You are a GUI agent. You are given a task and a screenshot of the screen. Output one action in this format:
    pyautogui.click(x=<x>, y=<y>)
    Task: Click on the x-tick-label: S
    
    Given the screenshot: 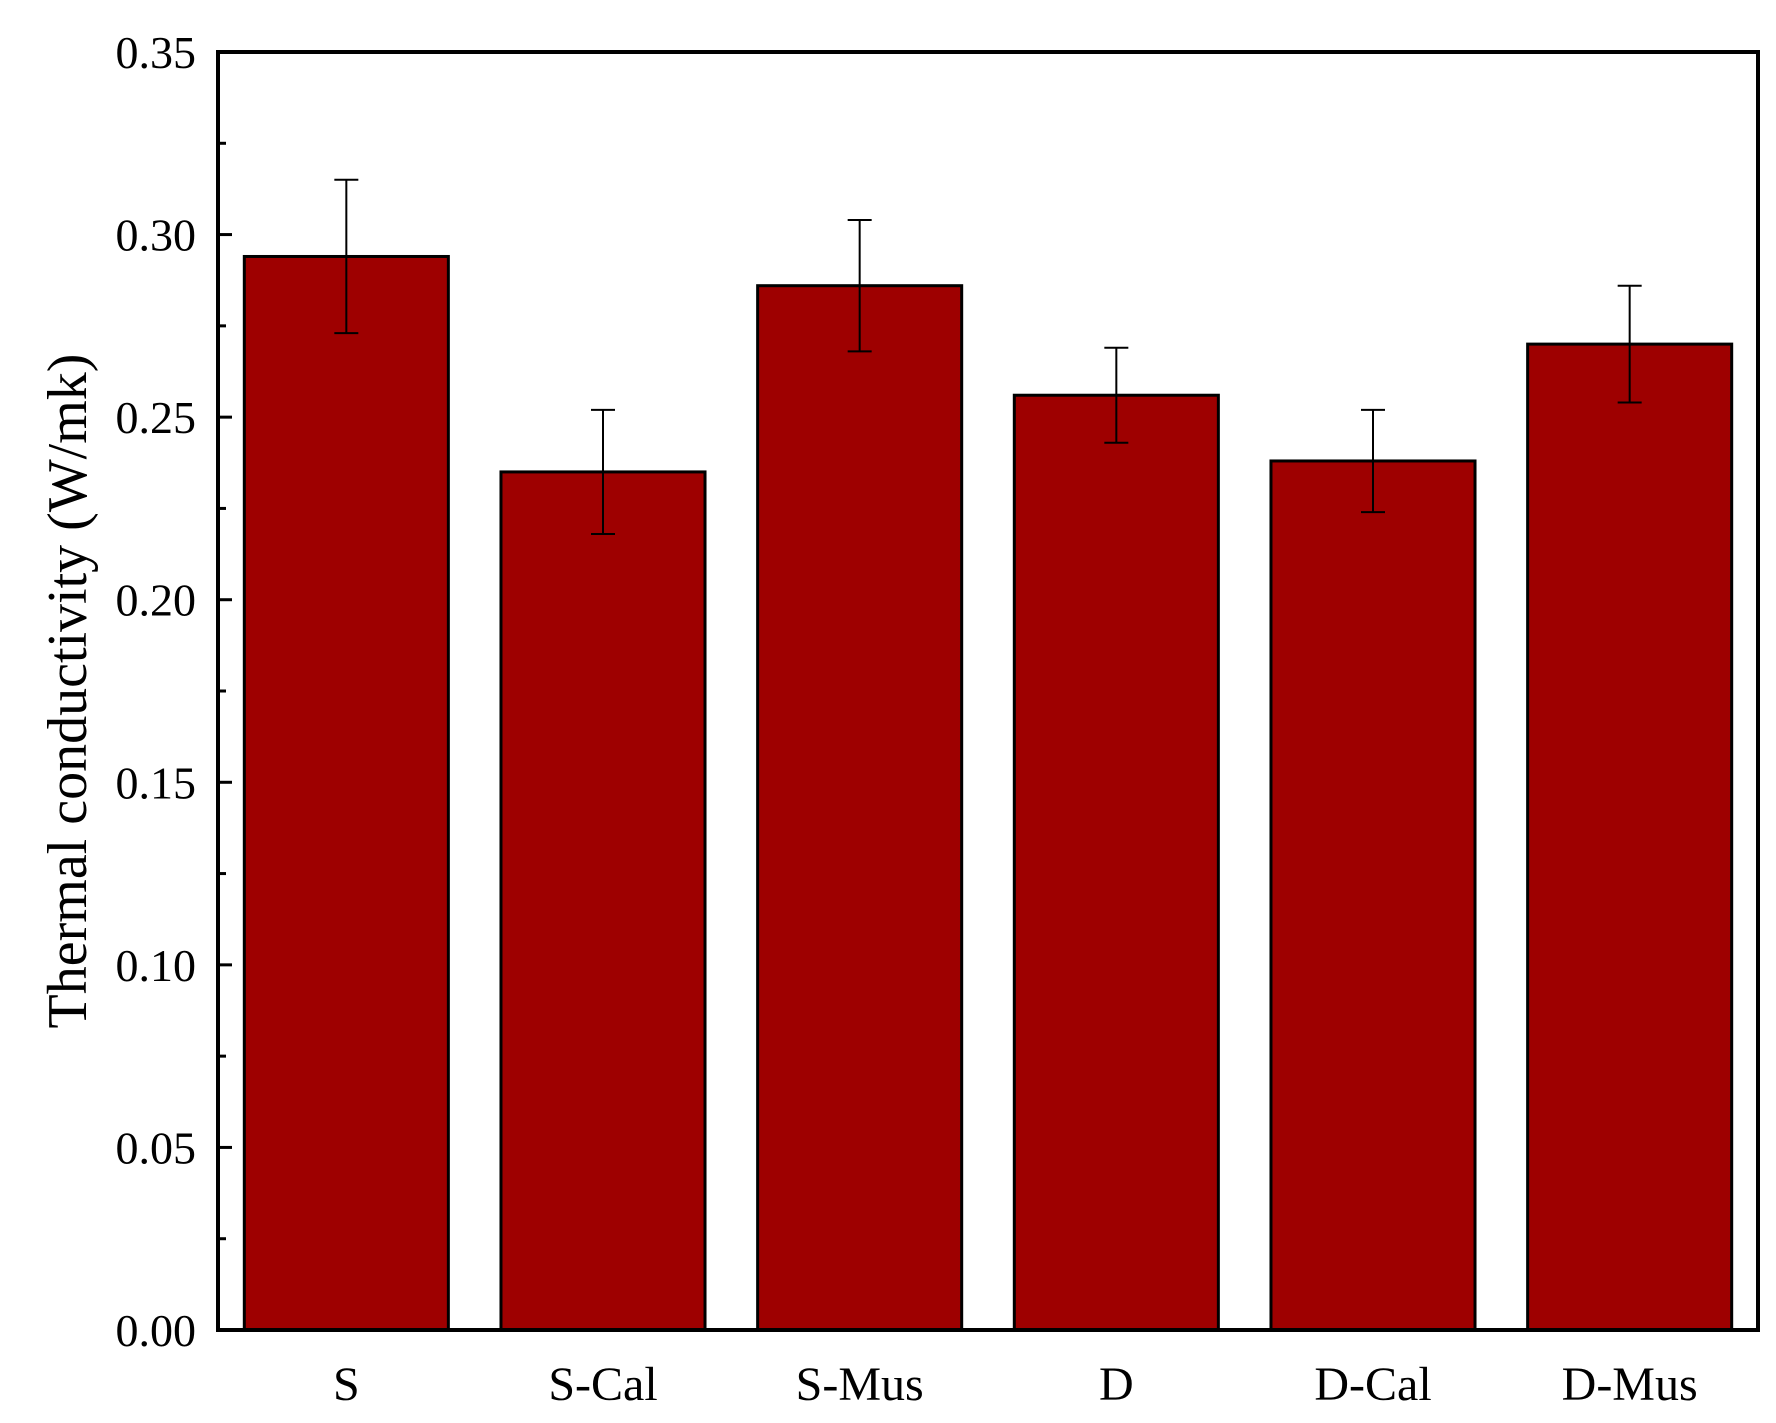 What is the action you would take?
    pyautogui.click(x=346, y=1384)
    